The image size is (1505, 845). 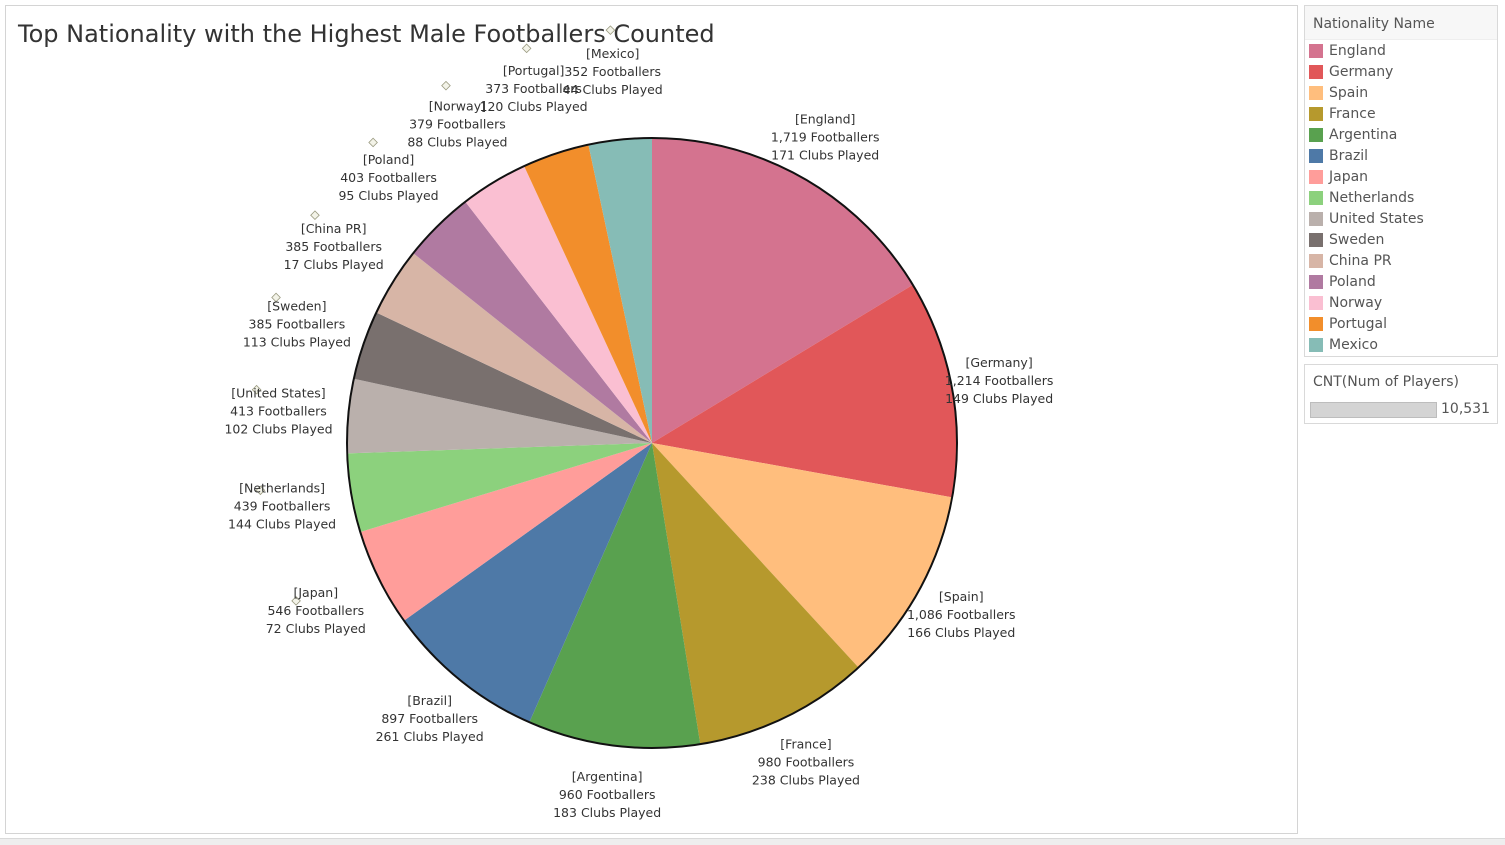 What do you see at coordinates (998, 362) in the screenshot?
I see `slice-label-name: [Germany]` at bounding box center [998, 362].